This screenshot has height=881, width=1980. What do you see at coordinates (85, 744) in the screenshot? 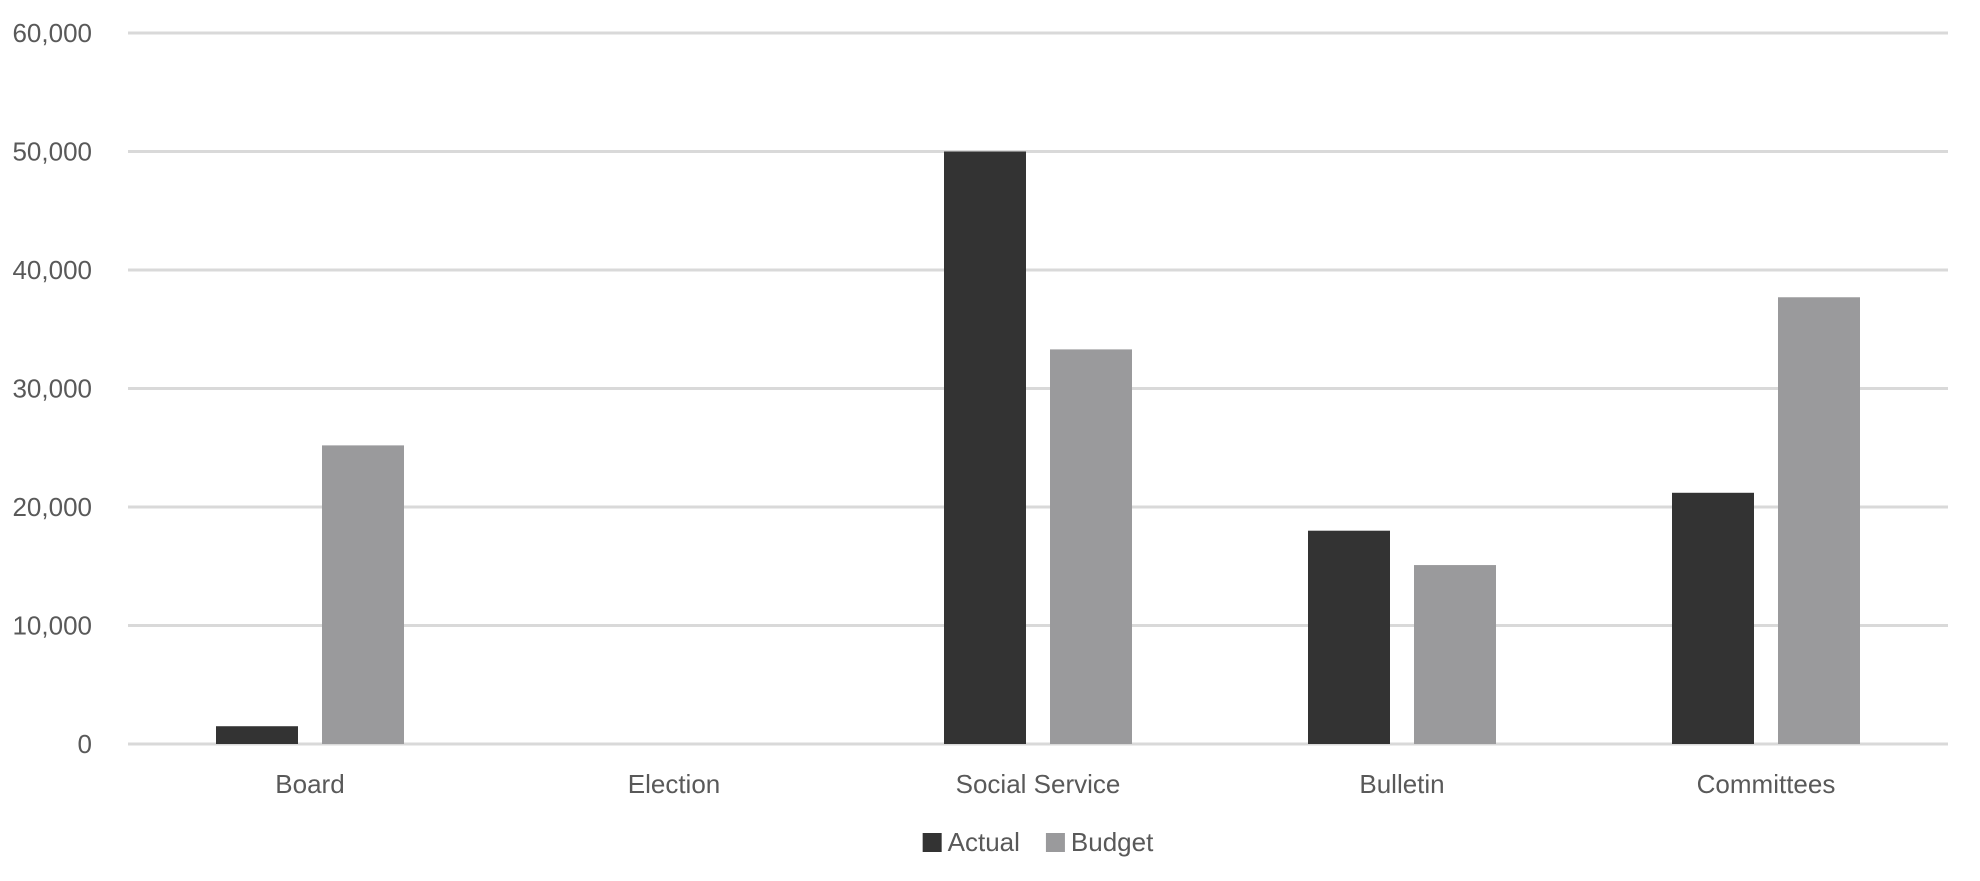
I see `y-tick-label: 0` at bounding box center [85, 744].